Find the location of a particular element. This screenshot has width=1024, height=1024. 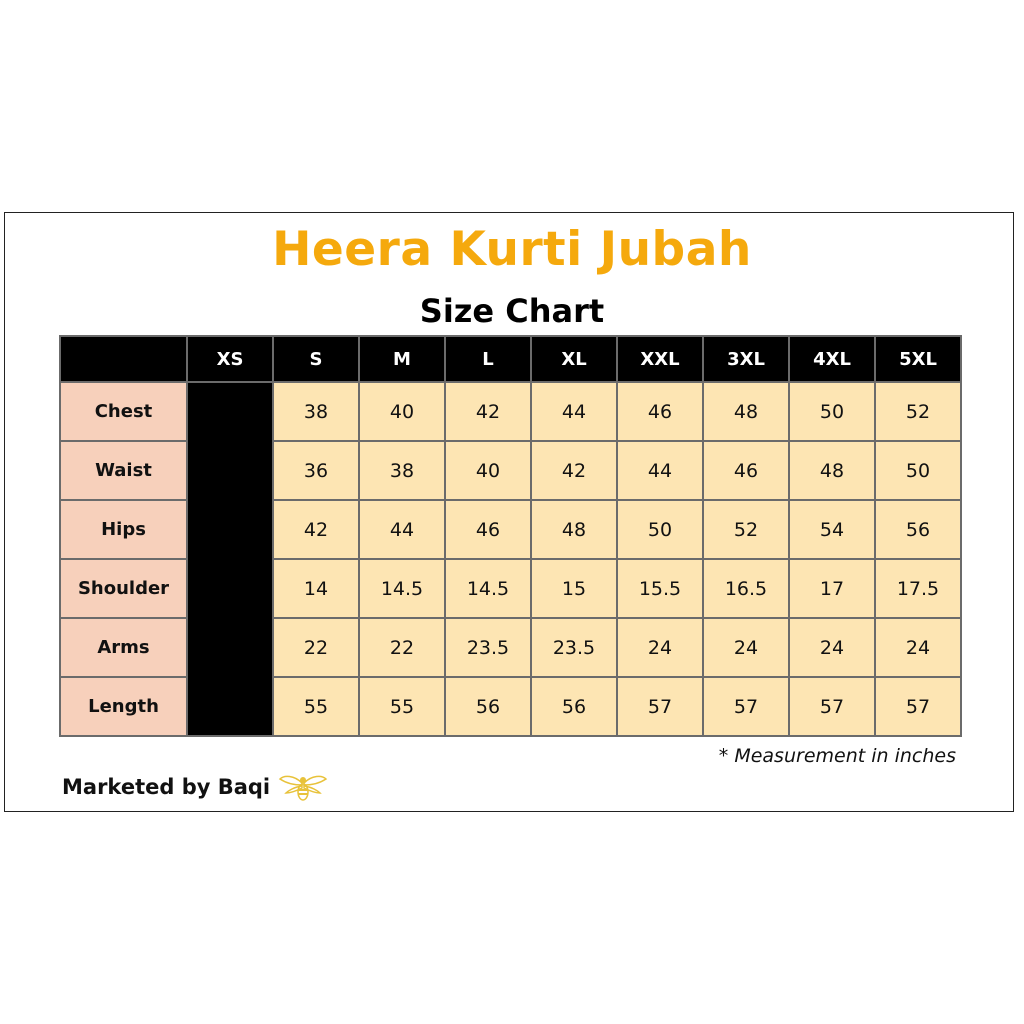

marketed-by-text: Marketed by Baqi is located at coordinates (166, 787).